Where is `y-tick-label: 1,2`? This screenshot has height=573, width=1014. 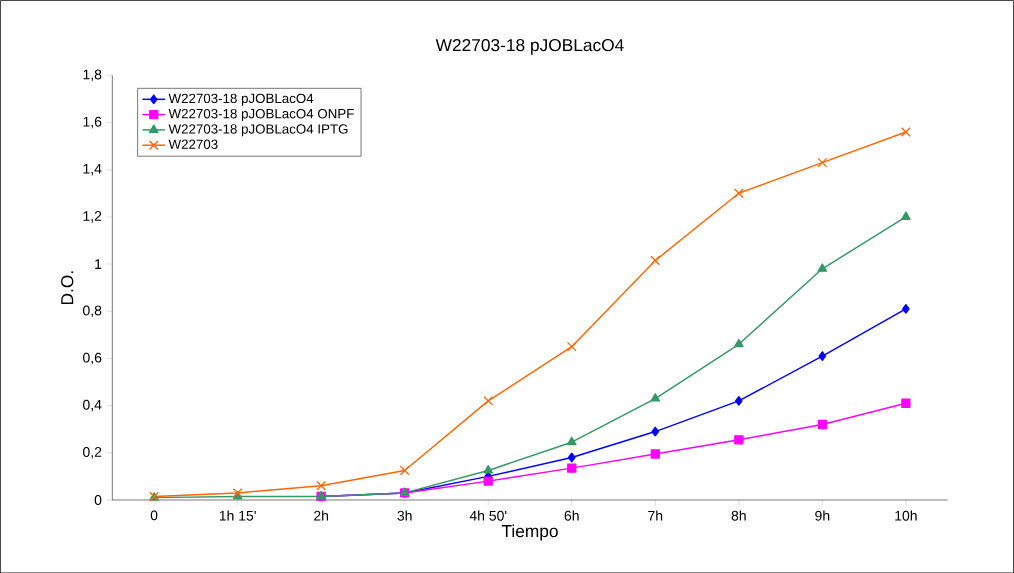 y-tick-label: 1,2 is located at coordinates (92, 216).